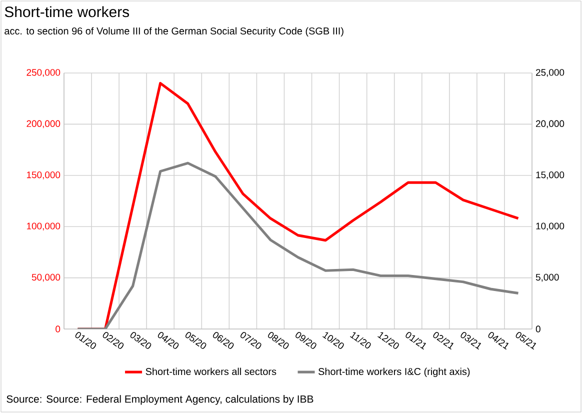 The width and height of the screenshot is (582, 413). I want to click on y2-tick-label: 0, so click(538, 329).